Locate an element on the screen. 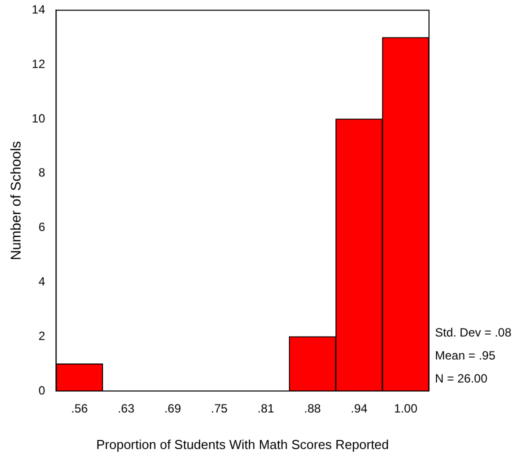  x-tick-label: .63 is located at coordinates (126, 409).